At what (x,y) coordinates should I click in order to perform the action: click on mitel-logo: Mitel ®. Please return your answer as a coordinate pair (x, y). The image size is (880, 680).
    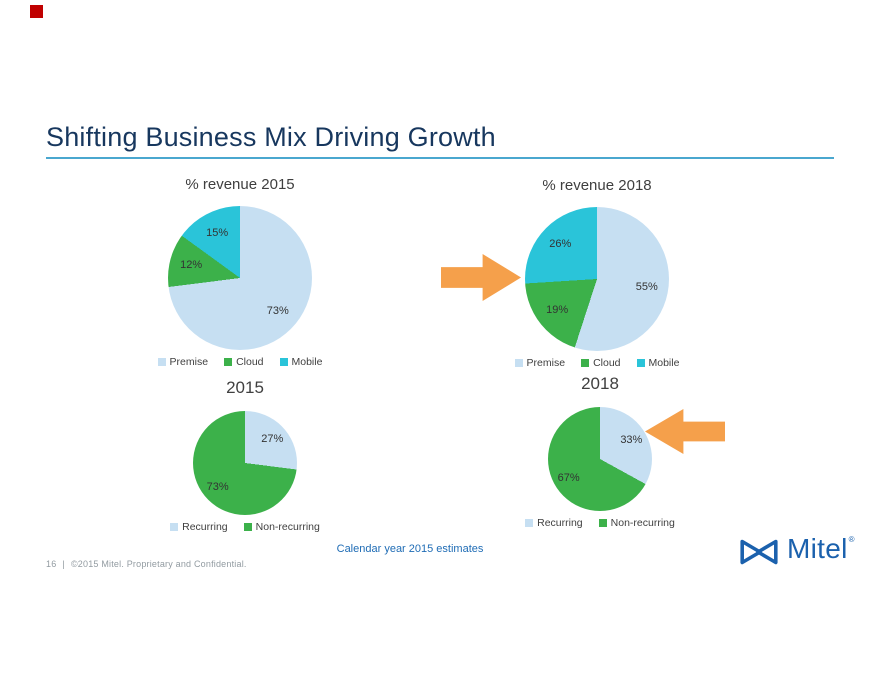
    Looking at the image, I should click on (796, 550).